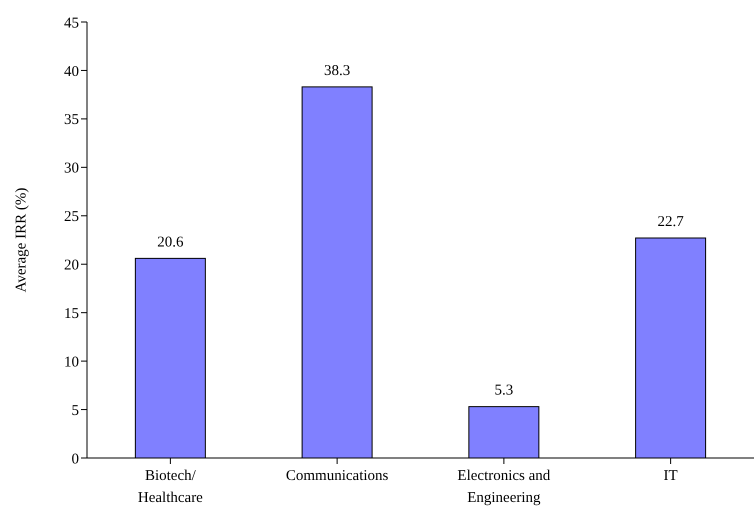  I want to click on x-tick-label: Biotech/Healthcare, so click(171, 487).